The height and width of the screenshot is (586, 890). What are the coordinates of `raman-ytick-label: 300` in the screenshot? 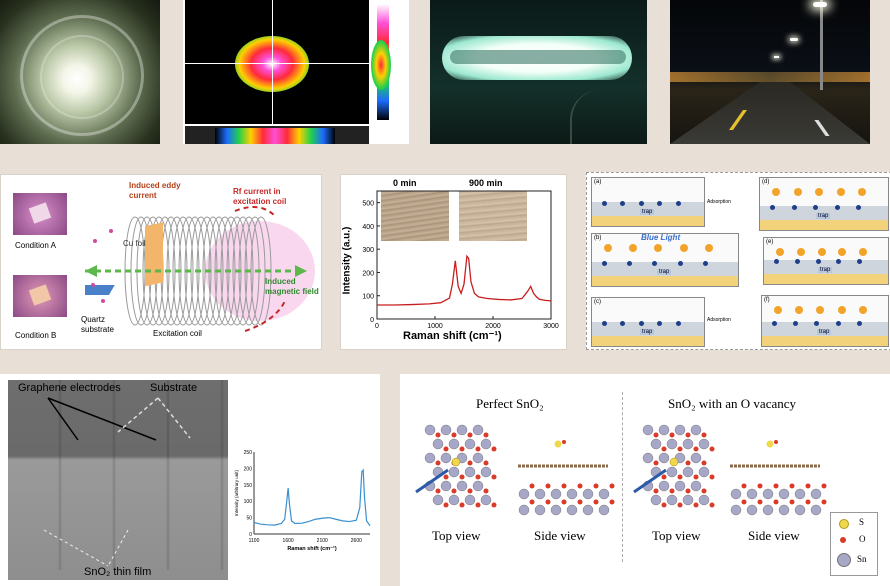 It's located at (368, 250).